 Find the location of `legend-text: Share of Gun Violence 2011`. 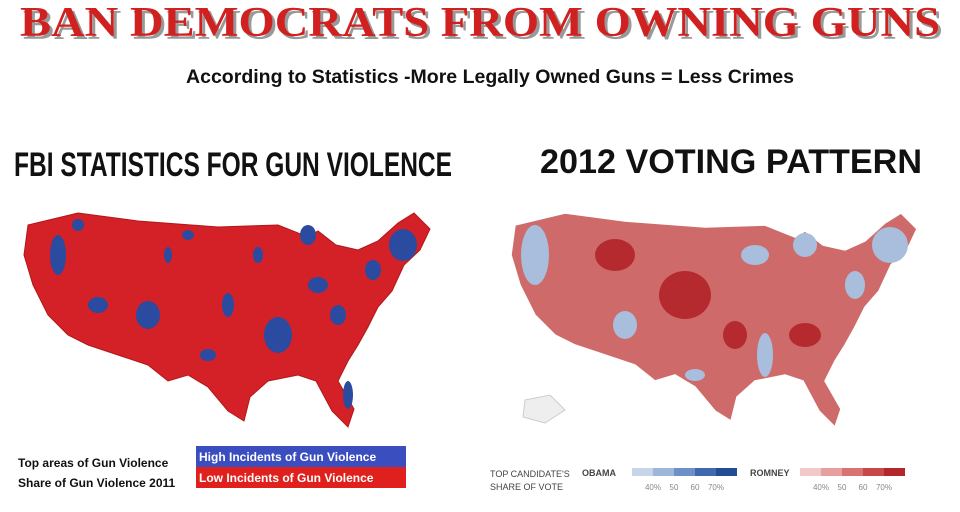

legend-text: Share of Gun Violence 2011 is located at coordinates (97, 483).